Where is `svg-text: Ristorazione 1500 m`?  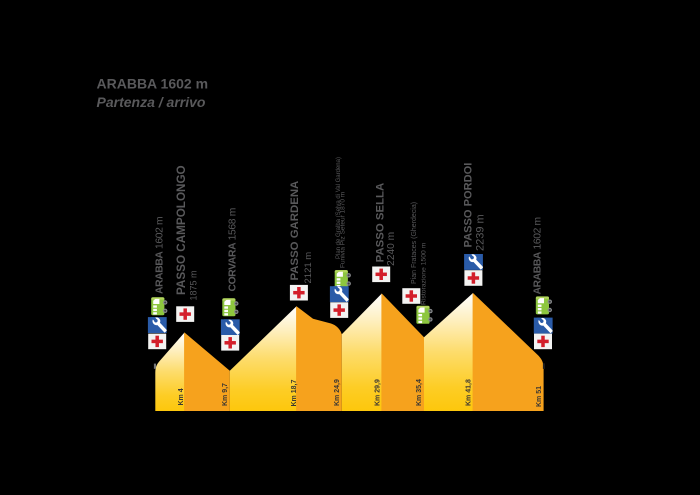
svg-text: Ristorazione 1500 m is located at coordinates (423, 273).